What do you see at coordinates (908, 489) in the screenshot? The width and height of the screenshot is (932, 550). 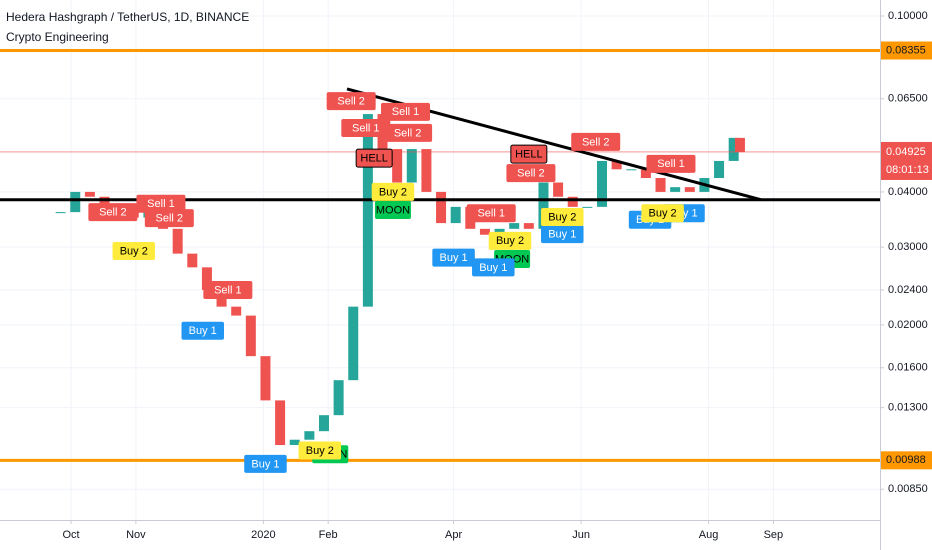 I see `y-tick-label: 0.00850` at bounding box center [908, 489].